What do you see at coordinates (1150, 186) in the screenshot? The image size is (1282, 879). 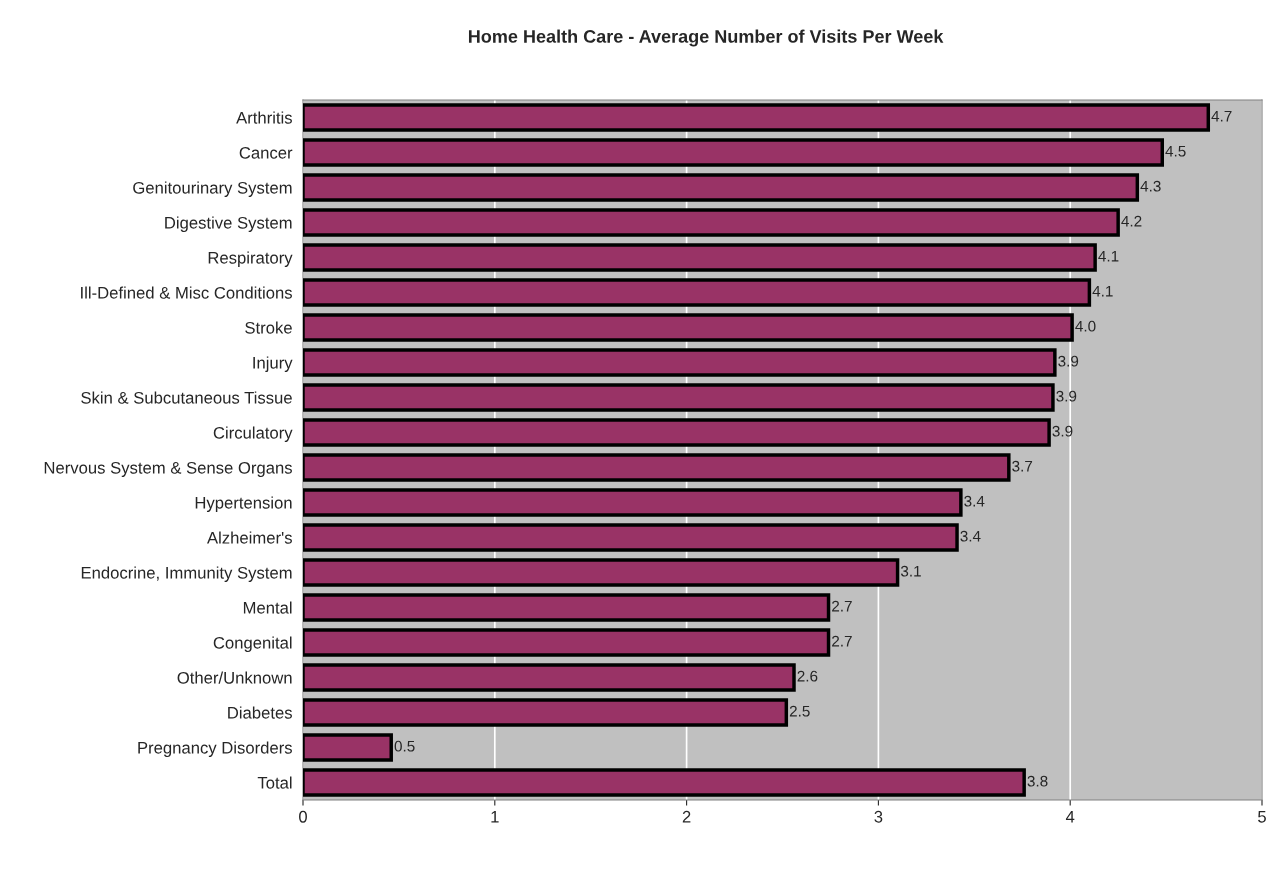 I see `data-label: 4.3` at bounding box center [1150, 186].